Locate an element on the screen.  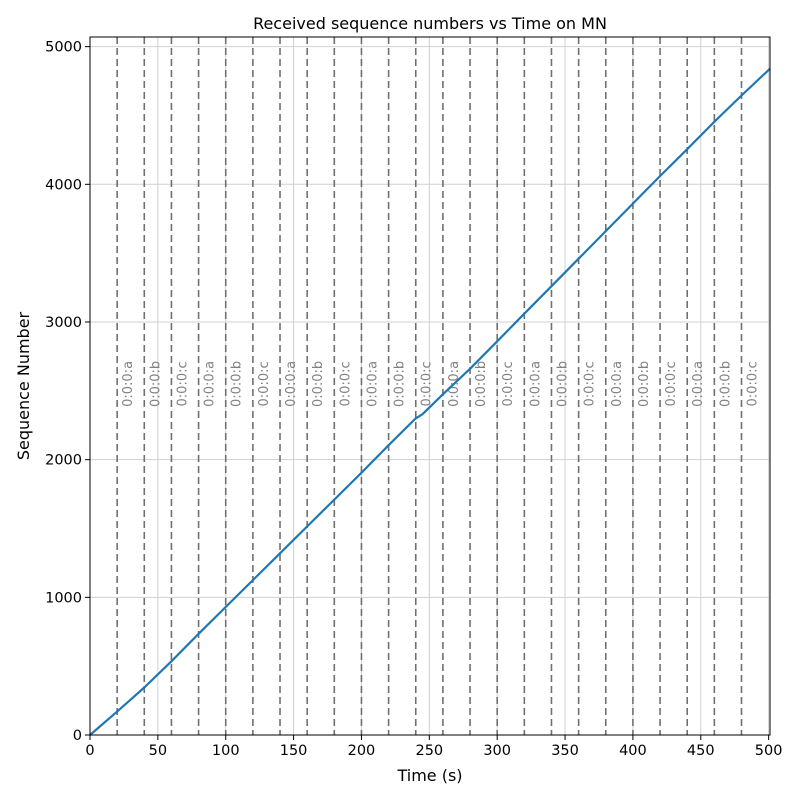
x-tick-label: 450 is located at coordinates (701, 751).